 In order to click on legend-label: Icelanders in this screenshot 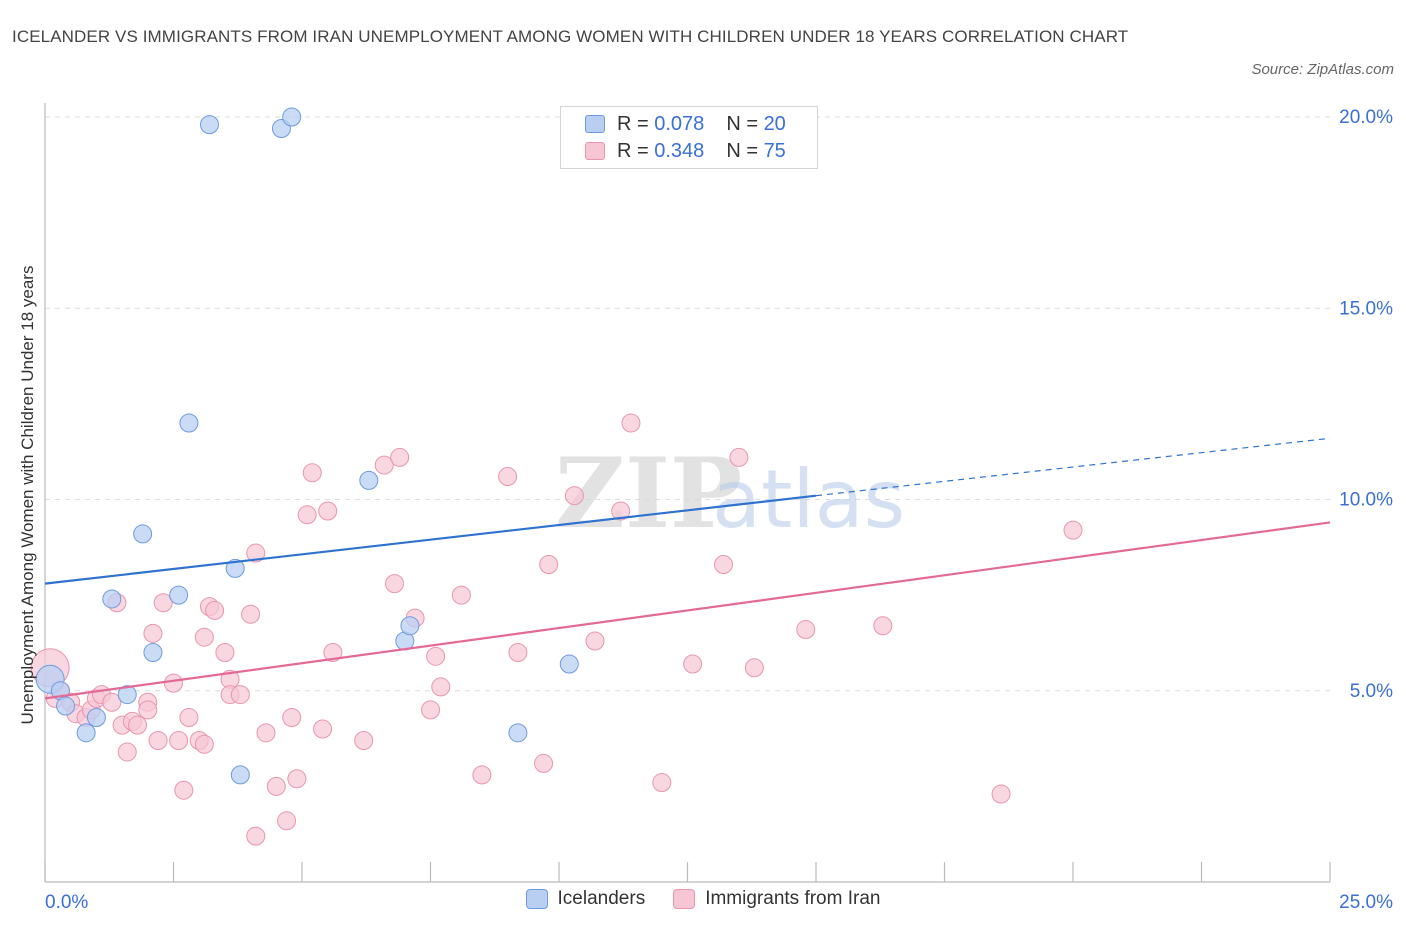, I will do `click(601, 898)`.